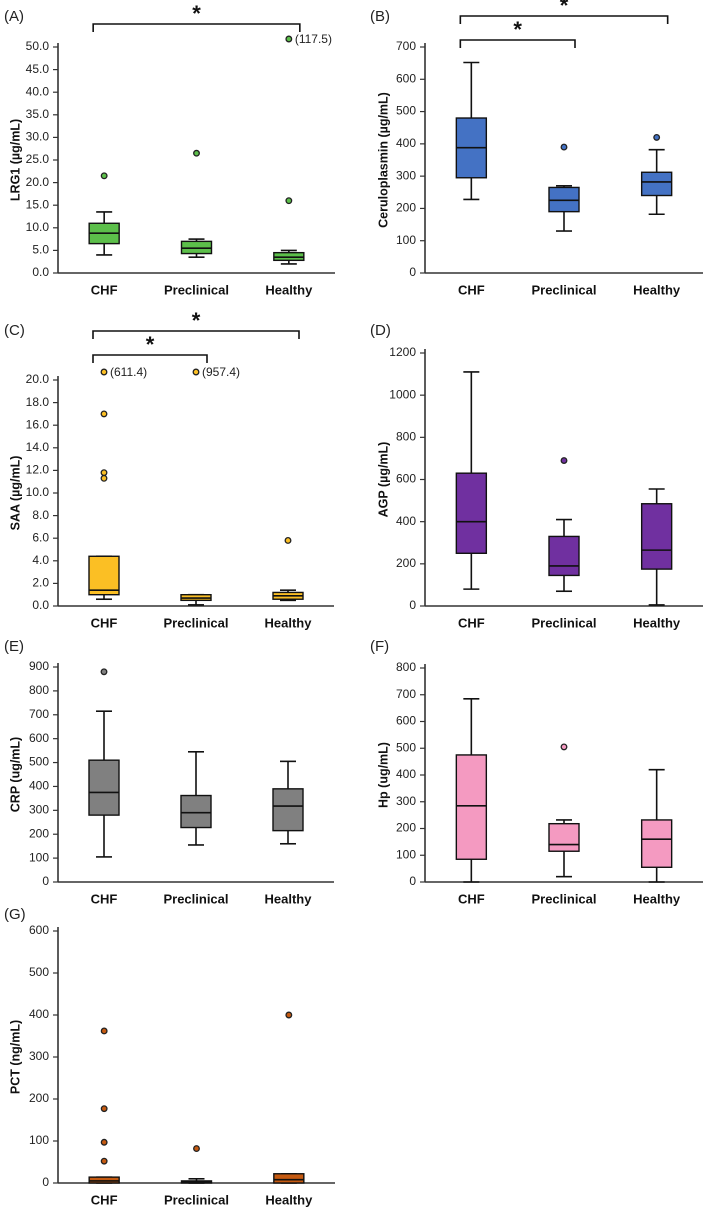 The height and width of the screenshot is (1209, 709). Describe the element at coordinates (383, 480) in the screenshot. I see `y-axis-title: AGP (µg/mL)` at that location.